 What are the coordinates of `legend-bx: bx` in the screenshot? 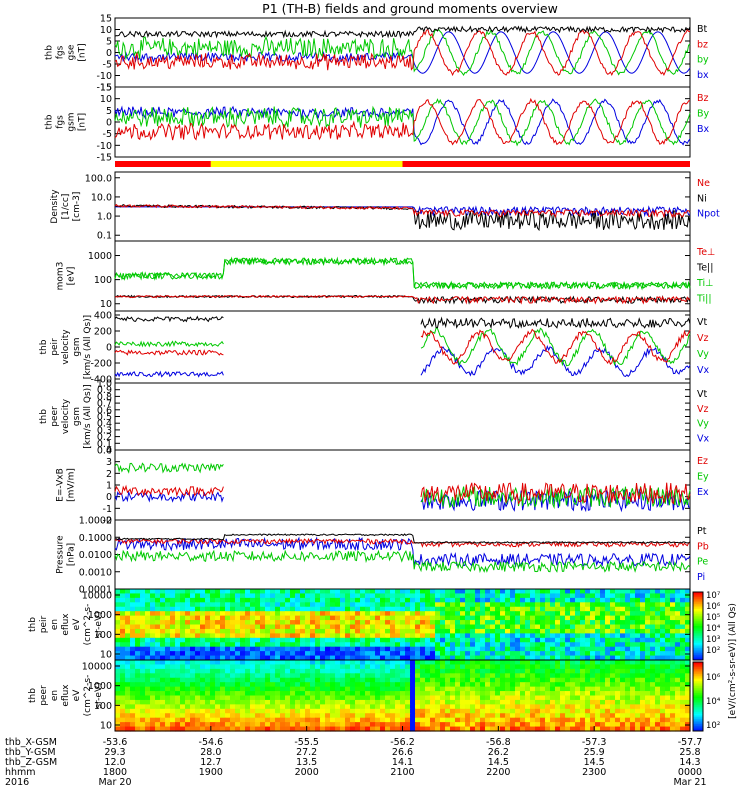 It's located at (703, 75).